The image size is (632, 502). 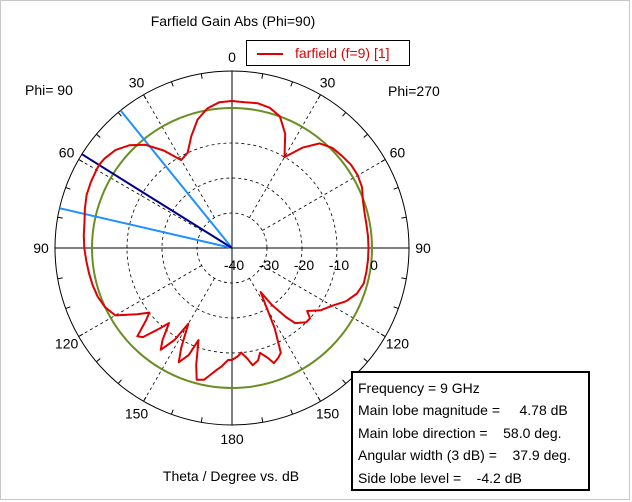 I want to click on info-angular-width: Angular width (3 dB) = 37.9 deg., so click(x=464, y=455).